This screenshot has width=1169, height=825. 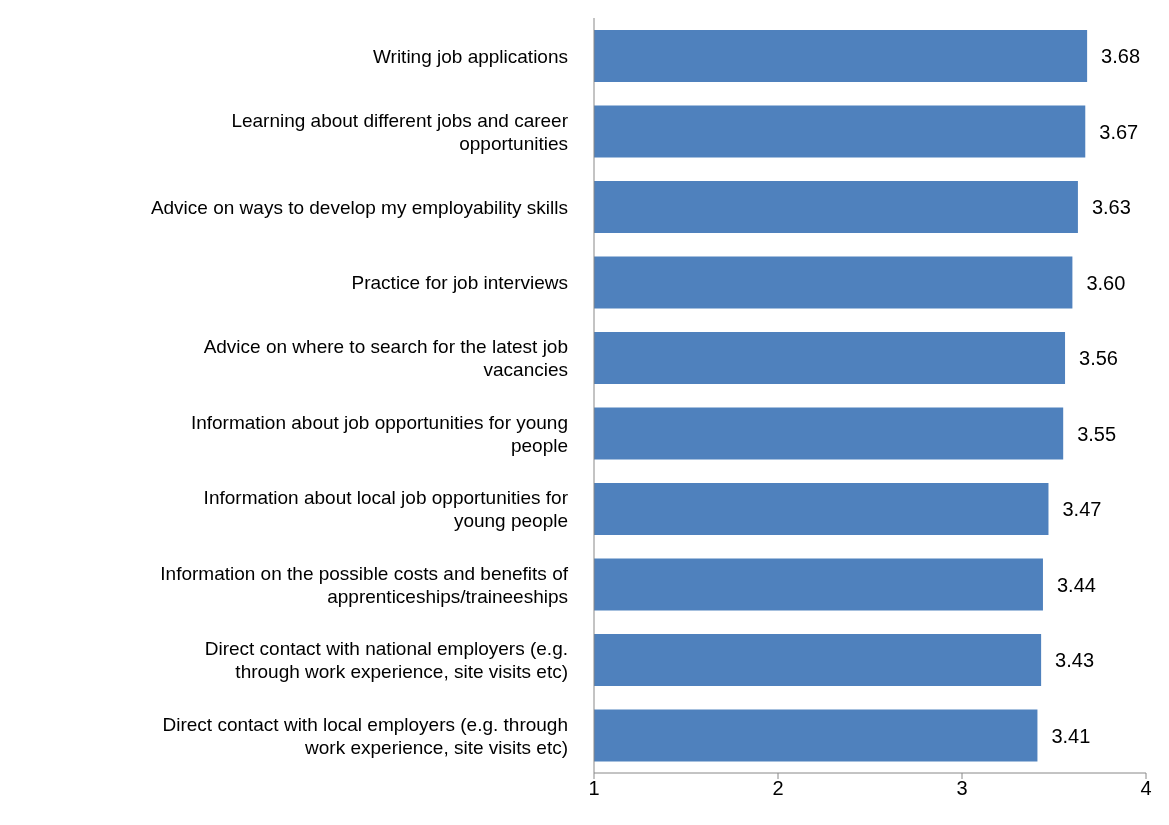 I want to click on data-label: 3.56, so click(x=1098, y=358).